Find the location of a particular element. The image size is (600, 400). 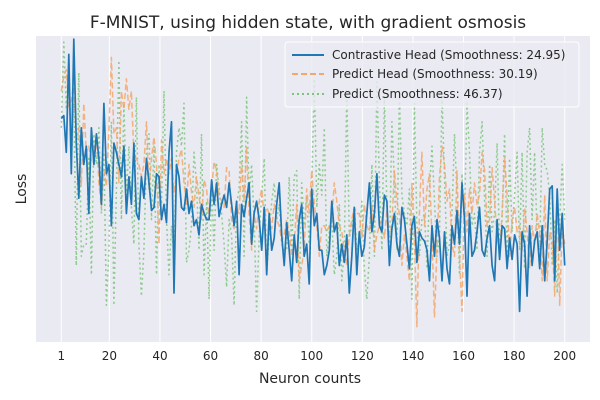

x-tick-label: 180 is located at coordinates (514, 356).